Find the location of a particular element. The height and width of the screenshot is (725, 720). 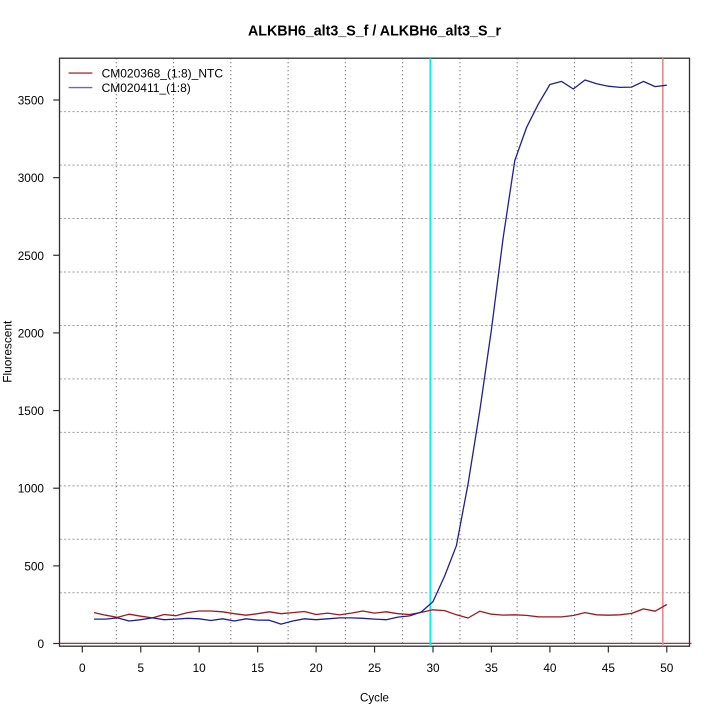

svg-text: 2500 is located at coordinates (31, 256).